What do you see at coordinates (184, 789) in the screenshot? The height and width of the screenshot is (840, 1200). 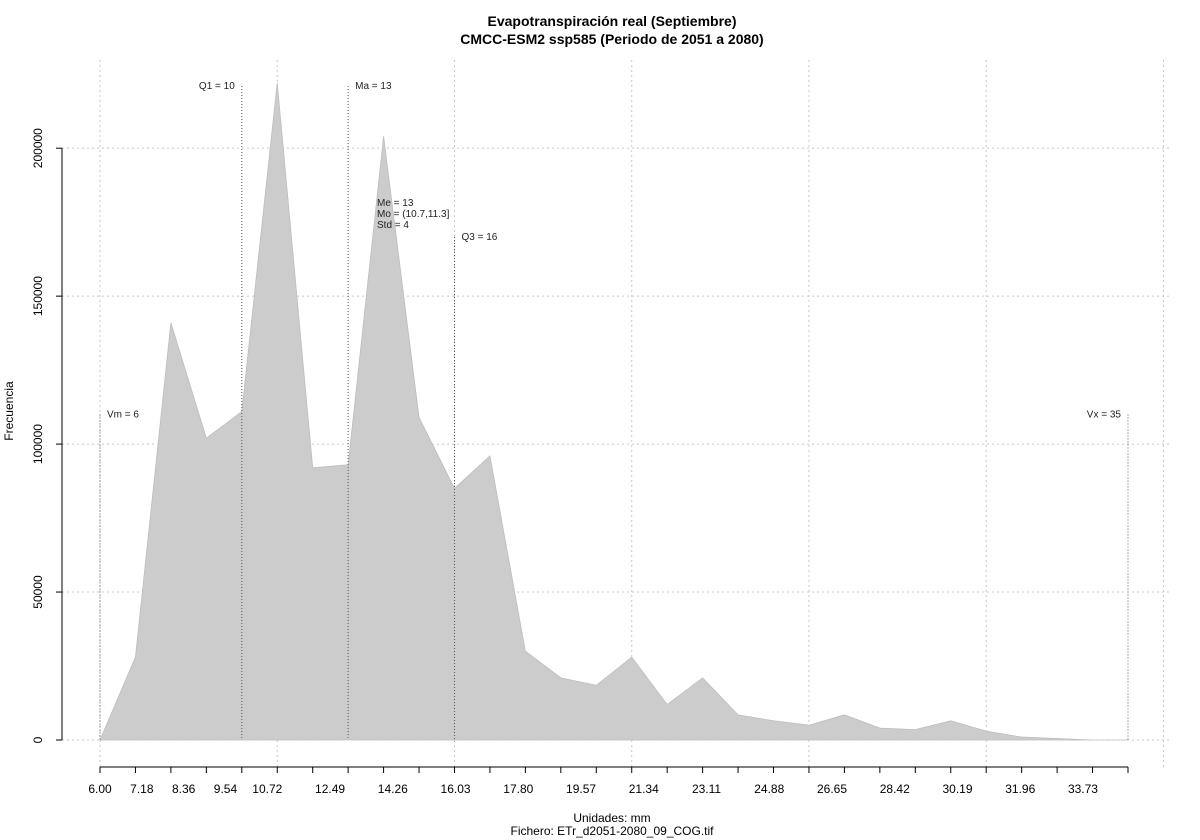 I see `x-tick-label: 8.36` at bounding box center [184, 789].